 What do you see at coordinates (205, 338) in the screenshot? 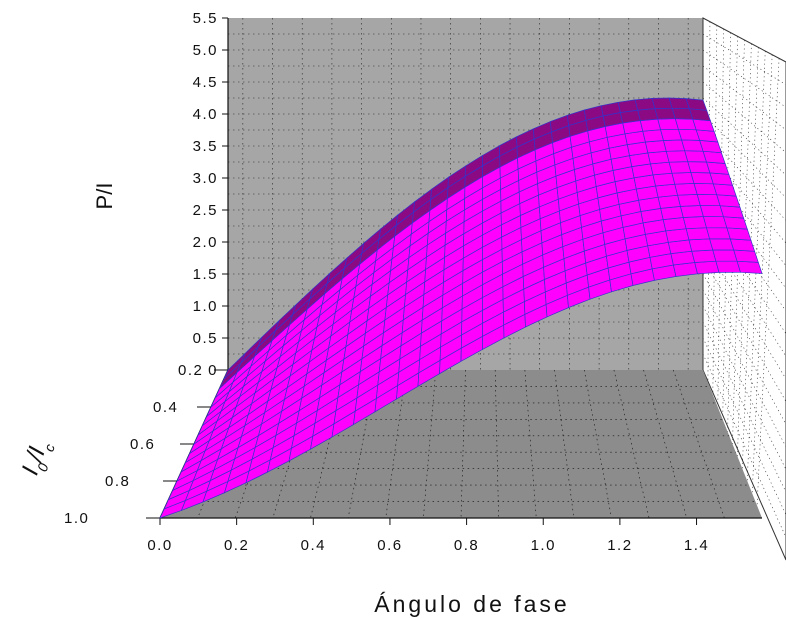
I see `z-tick-label: 0.5` at bounding box center [205, 338].